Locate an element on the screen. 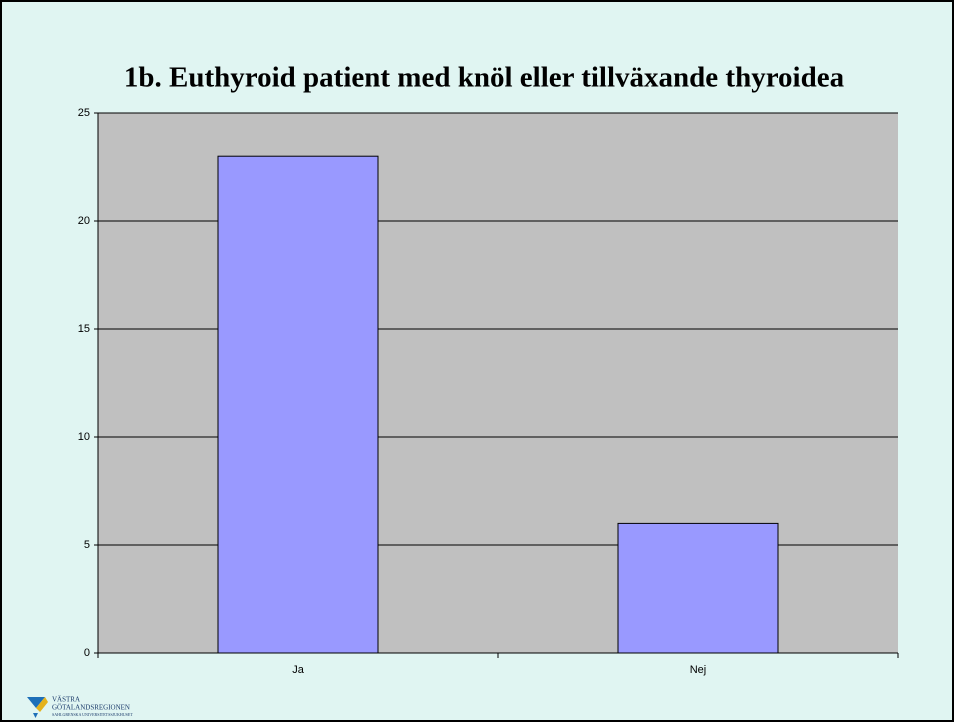 This screenshot has height=722, width=954. logo-text: GÖTALANDSREGIONEN is located at coordinates (91, 708).